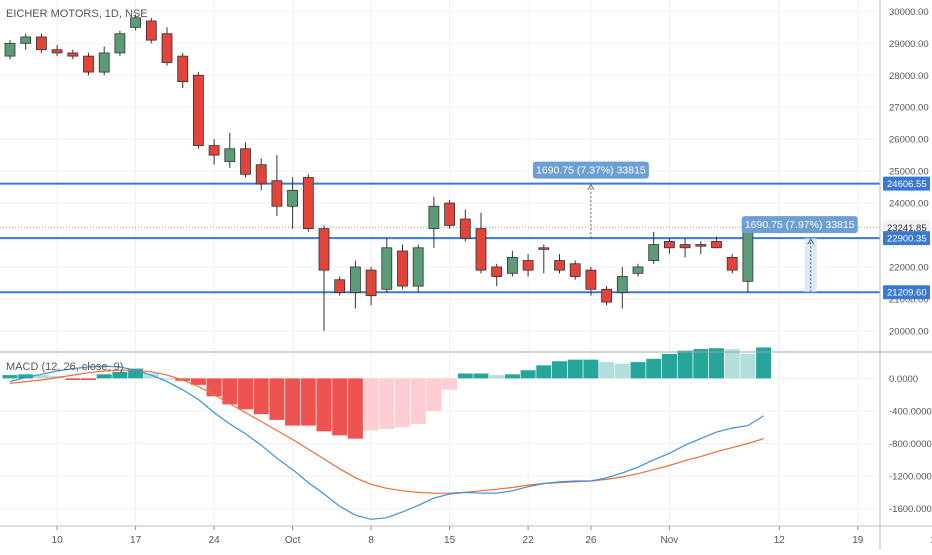 The height and width of the screenshot is (555, 932). Describe the element at coordinates (591, 186) in the screenshot. I see `measure-arrow` at that location.